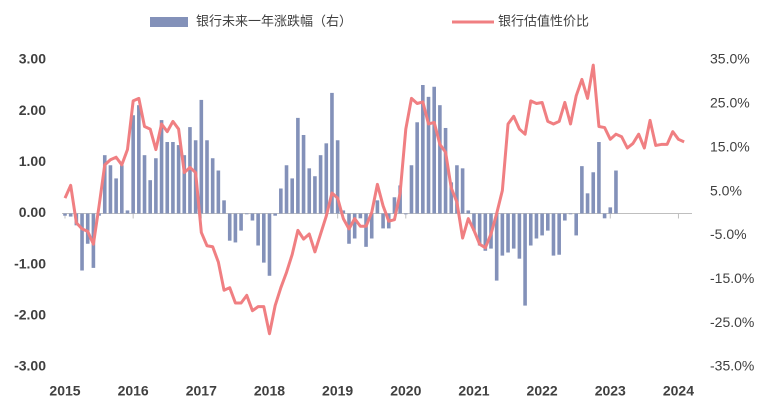 Image resolution: width=768 pixels, height=405 pixels. What do you see at coordinates (32, 59) in the screenshot?
I see `y-tick-label: 3.00` at bounding box center [32, 59].